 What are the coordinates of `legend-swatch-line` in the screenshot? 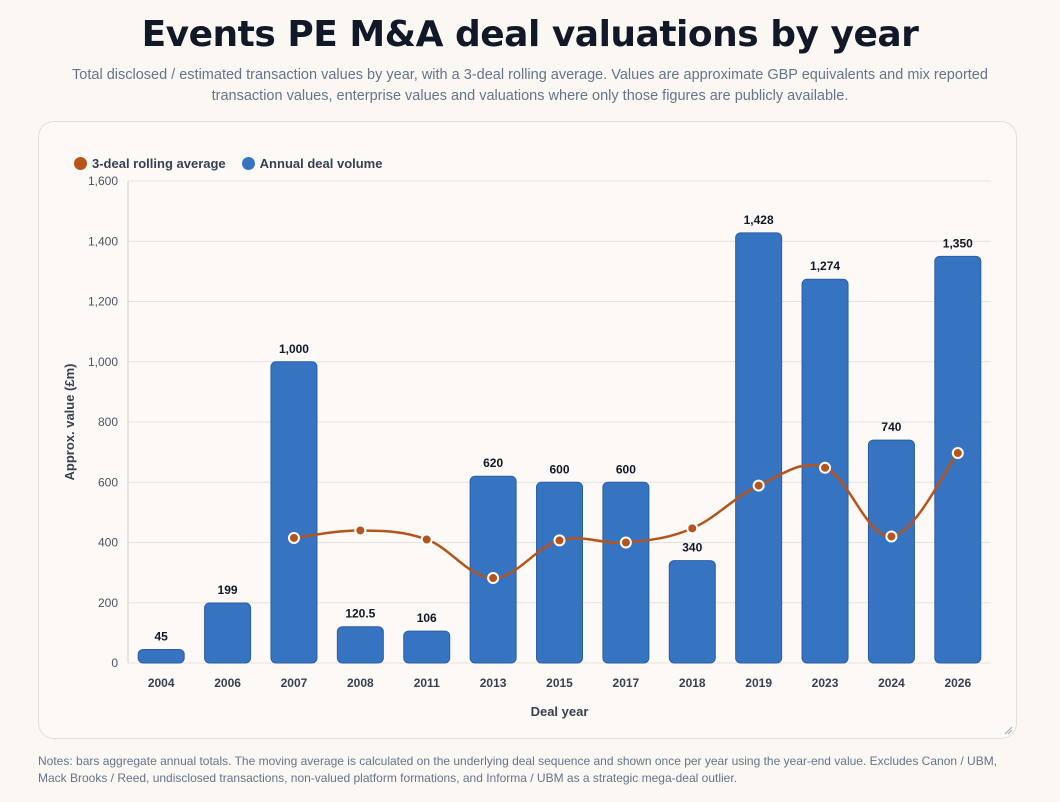 It's located at (80, 163).